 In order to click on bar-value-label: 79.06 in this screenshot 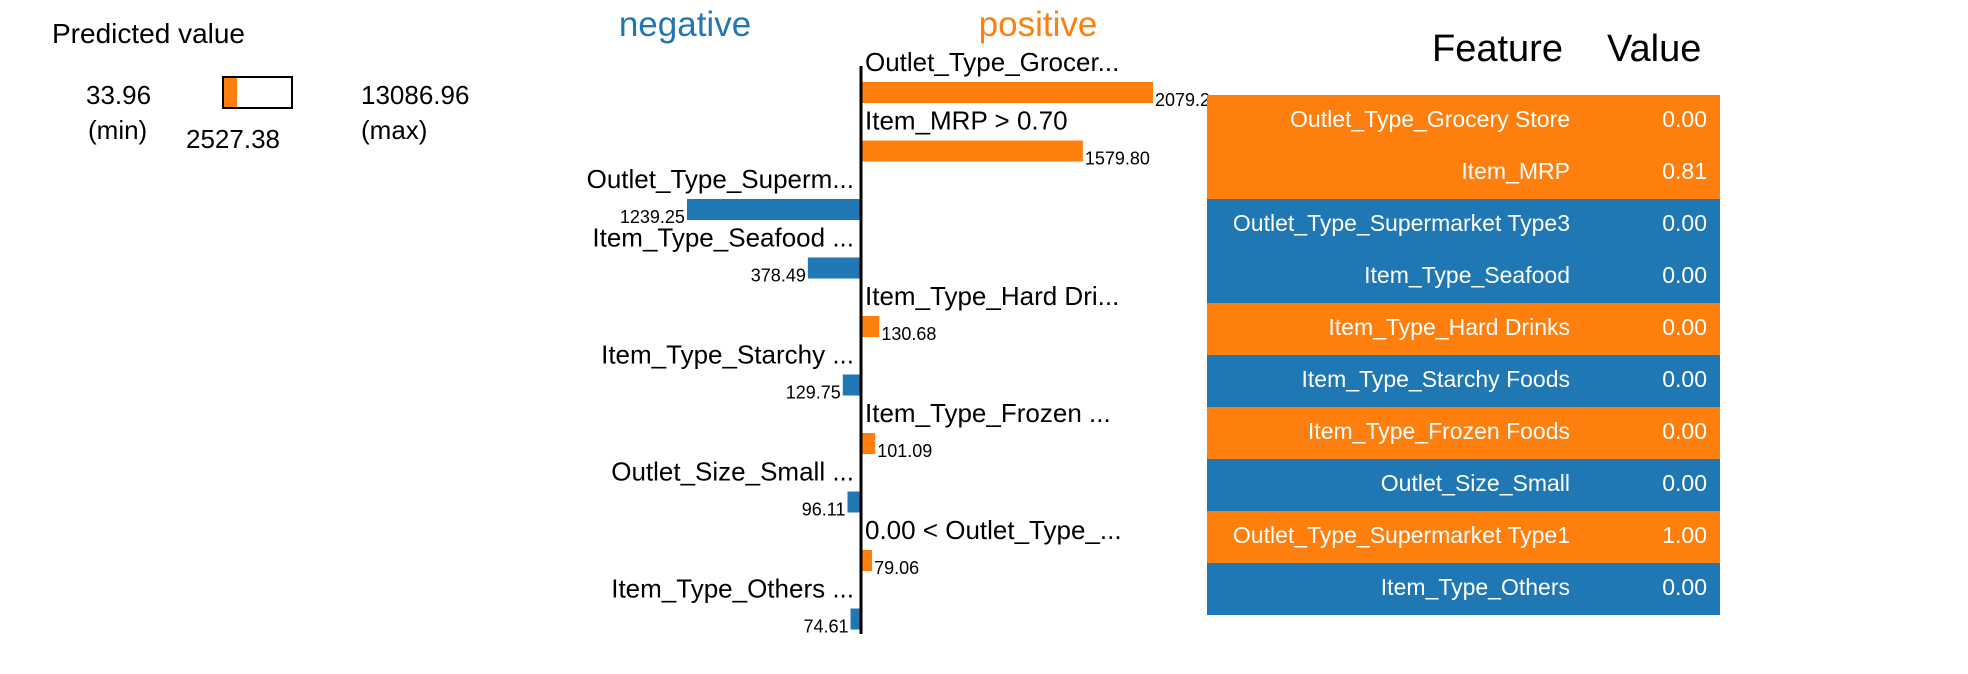, I will do `click(896, 568)`.